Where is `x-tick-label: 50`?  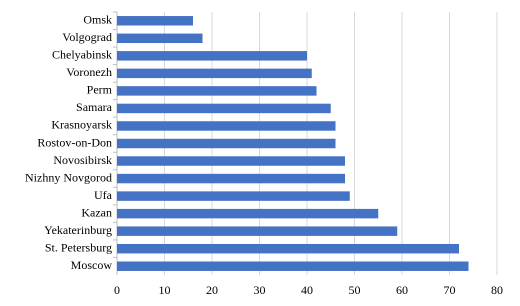
x-tick-label: 50 is located at coordinates (355, 290).